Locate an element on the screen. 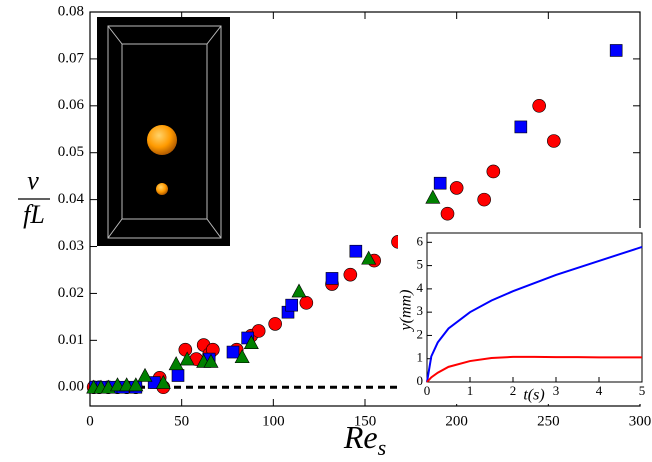 Image resolution: width=652 pixels, height=462 pixels. x-label-main: Re is located at coordinates (360, 437).